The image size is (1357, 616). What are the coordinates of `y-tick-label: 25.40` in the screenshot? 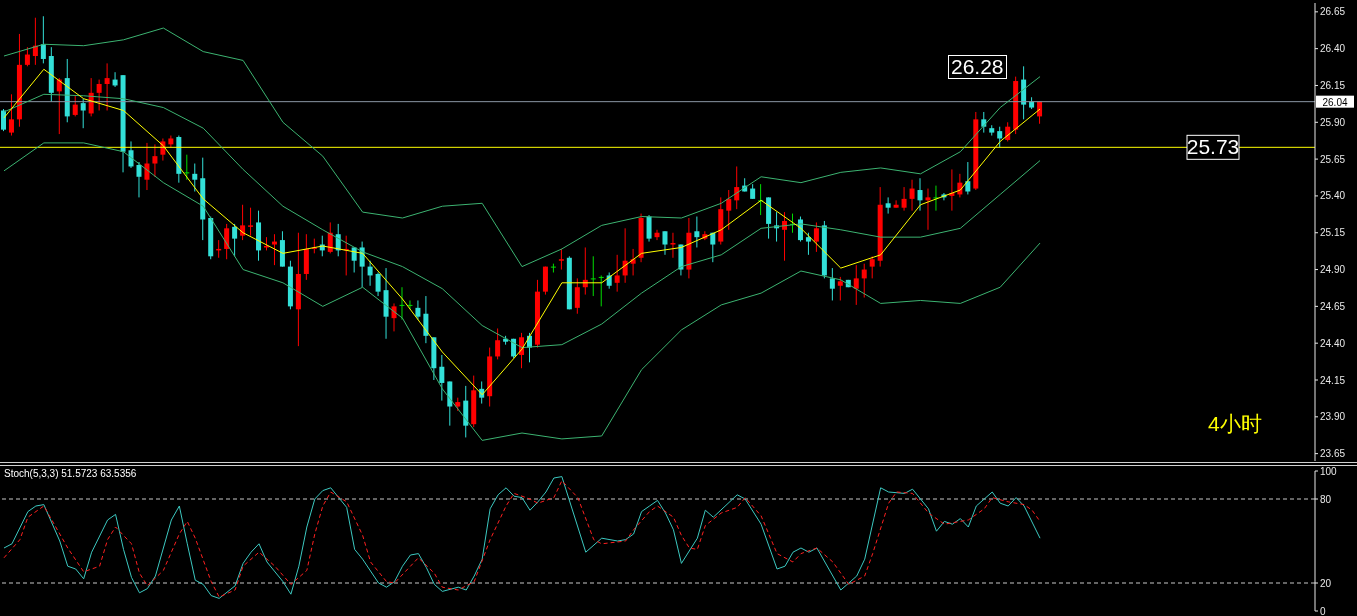 It's located at (1333, 196).